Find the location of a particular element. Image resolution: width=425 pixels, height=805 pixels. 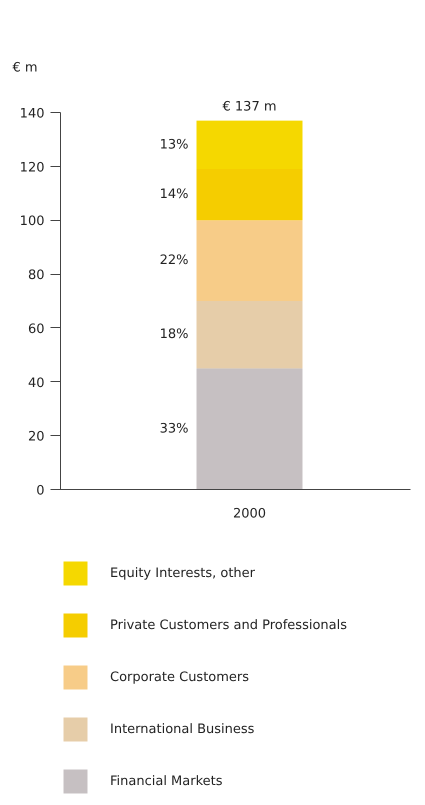

total-label: € 137 m is located at coordinates (249, 107).